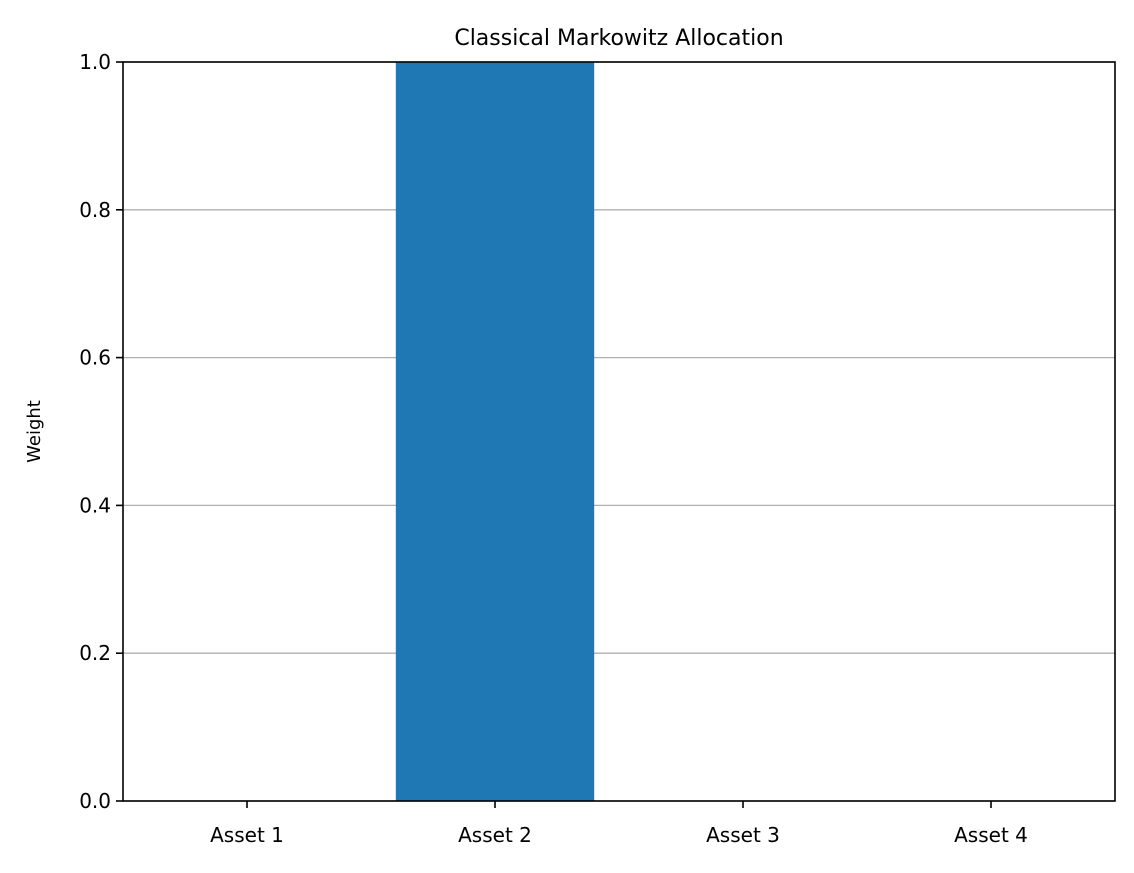 The image size is (1134, 873). What do you see at coordinates (618, 38) in the screenshot?
I see `chart-title: Classical Markowitz Allocation` at bounding box center [618, 38].